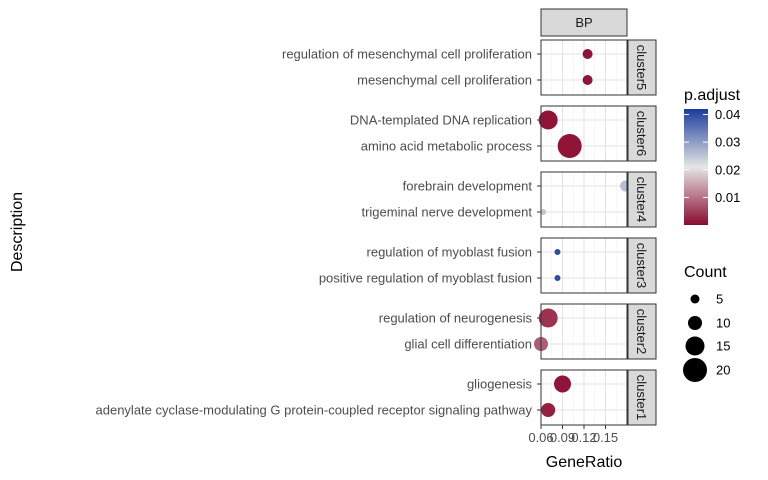 This screenshot has width=768, height=480. What do you see at coordinates (719, 299) in the screenshot?
I see `size-legend-label: 5` at bounding box center [719, 299].